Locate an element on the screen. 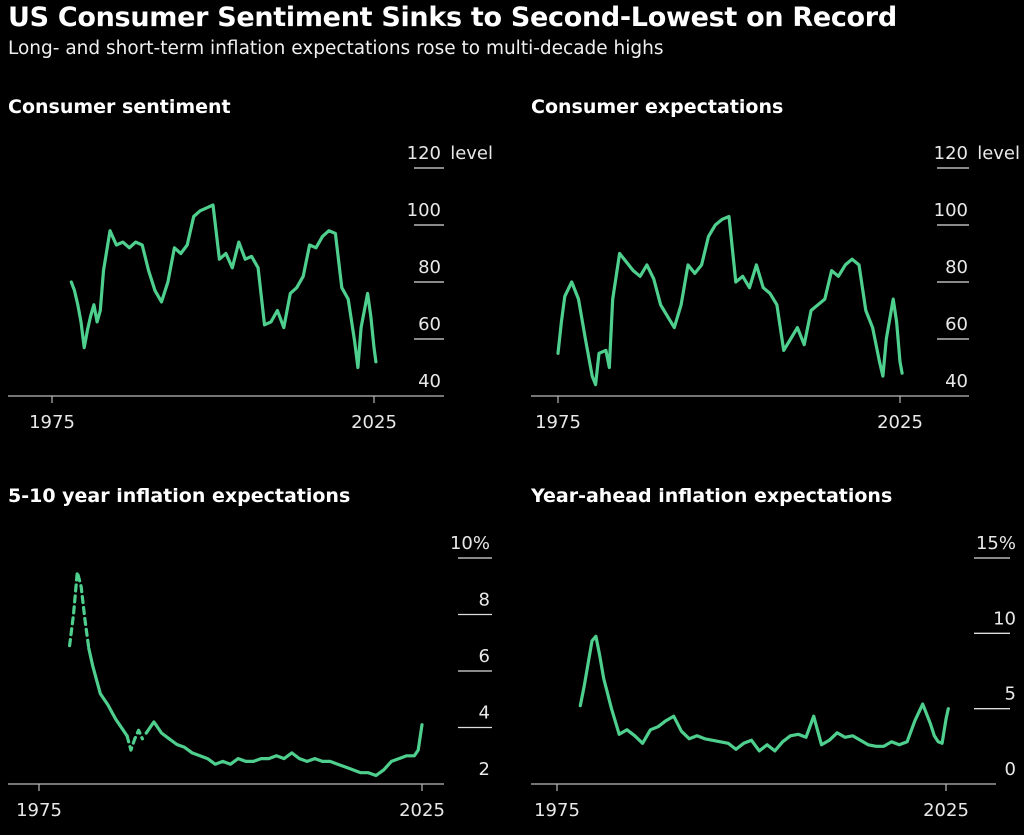 The image size is (1024, 835). panel-title-year-ahead-inflation: Year-ahead inflation expectations is located at coordinates (712, 496).